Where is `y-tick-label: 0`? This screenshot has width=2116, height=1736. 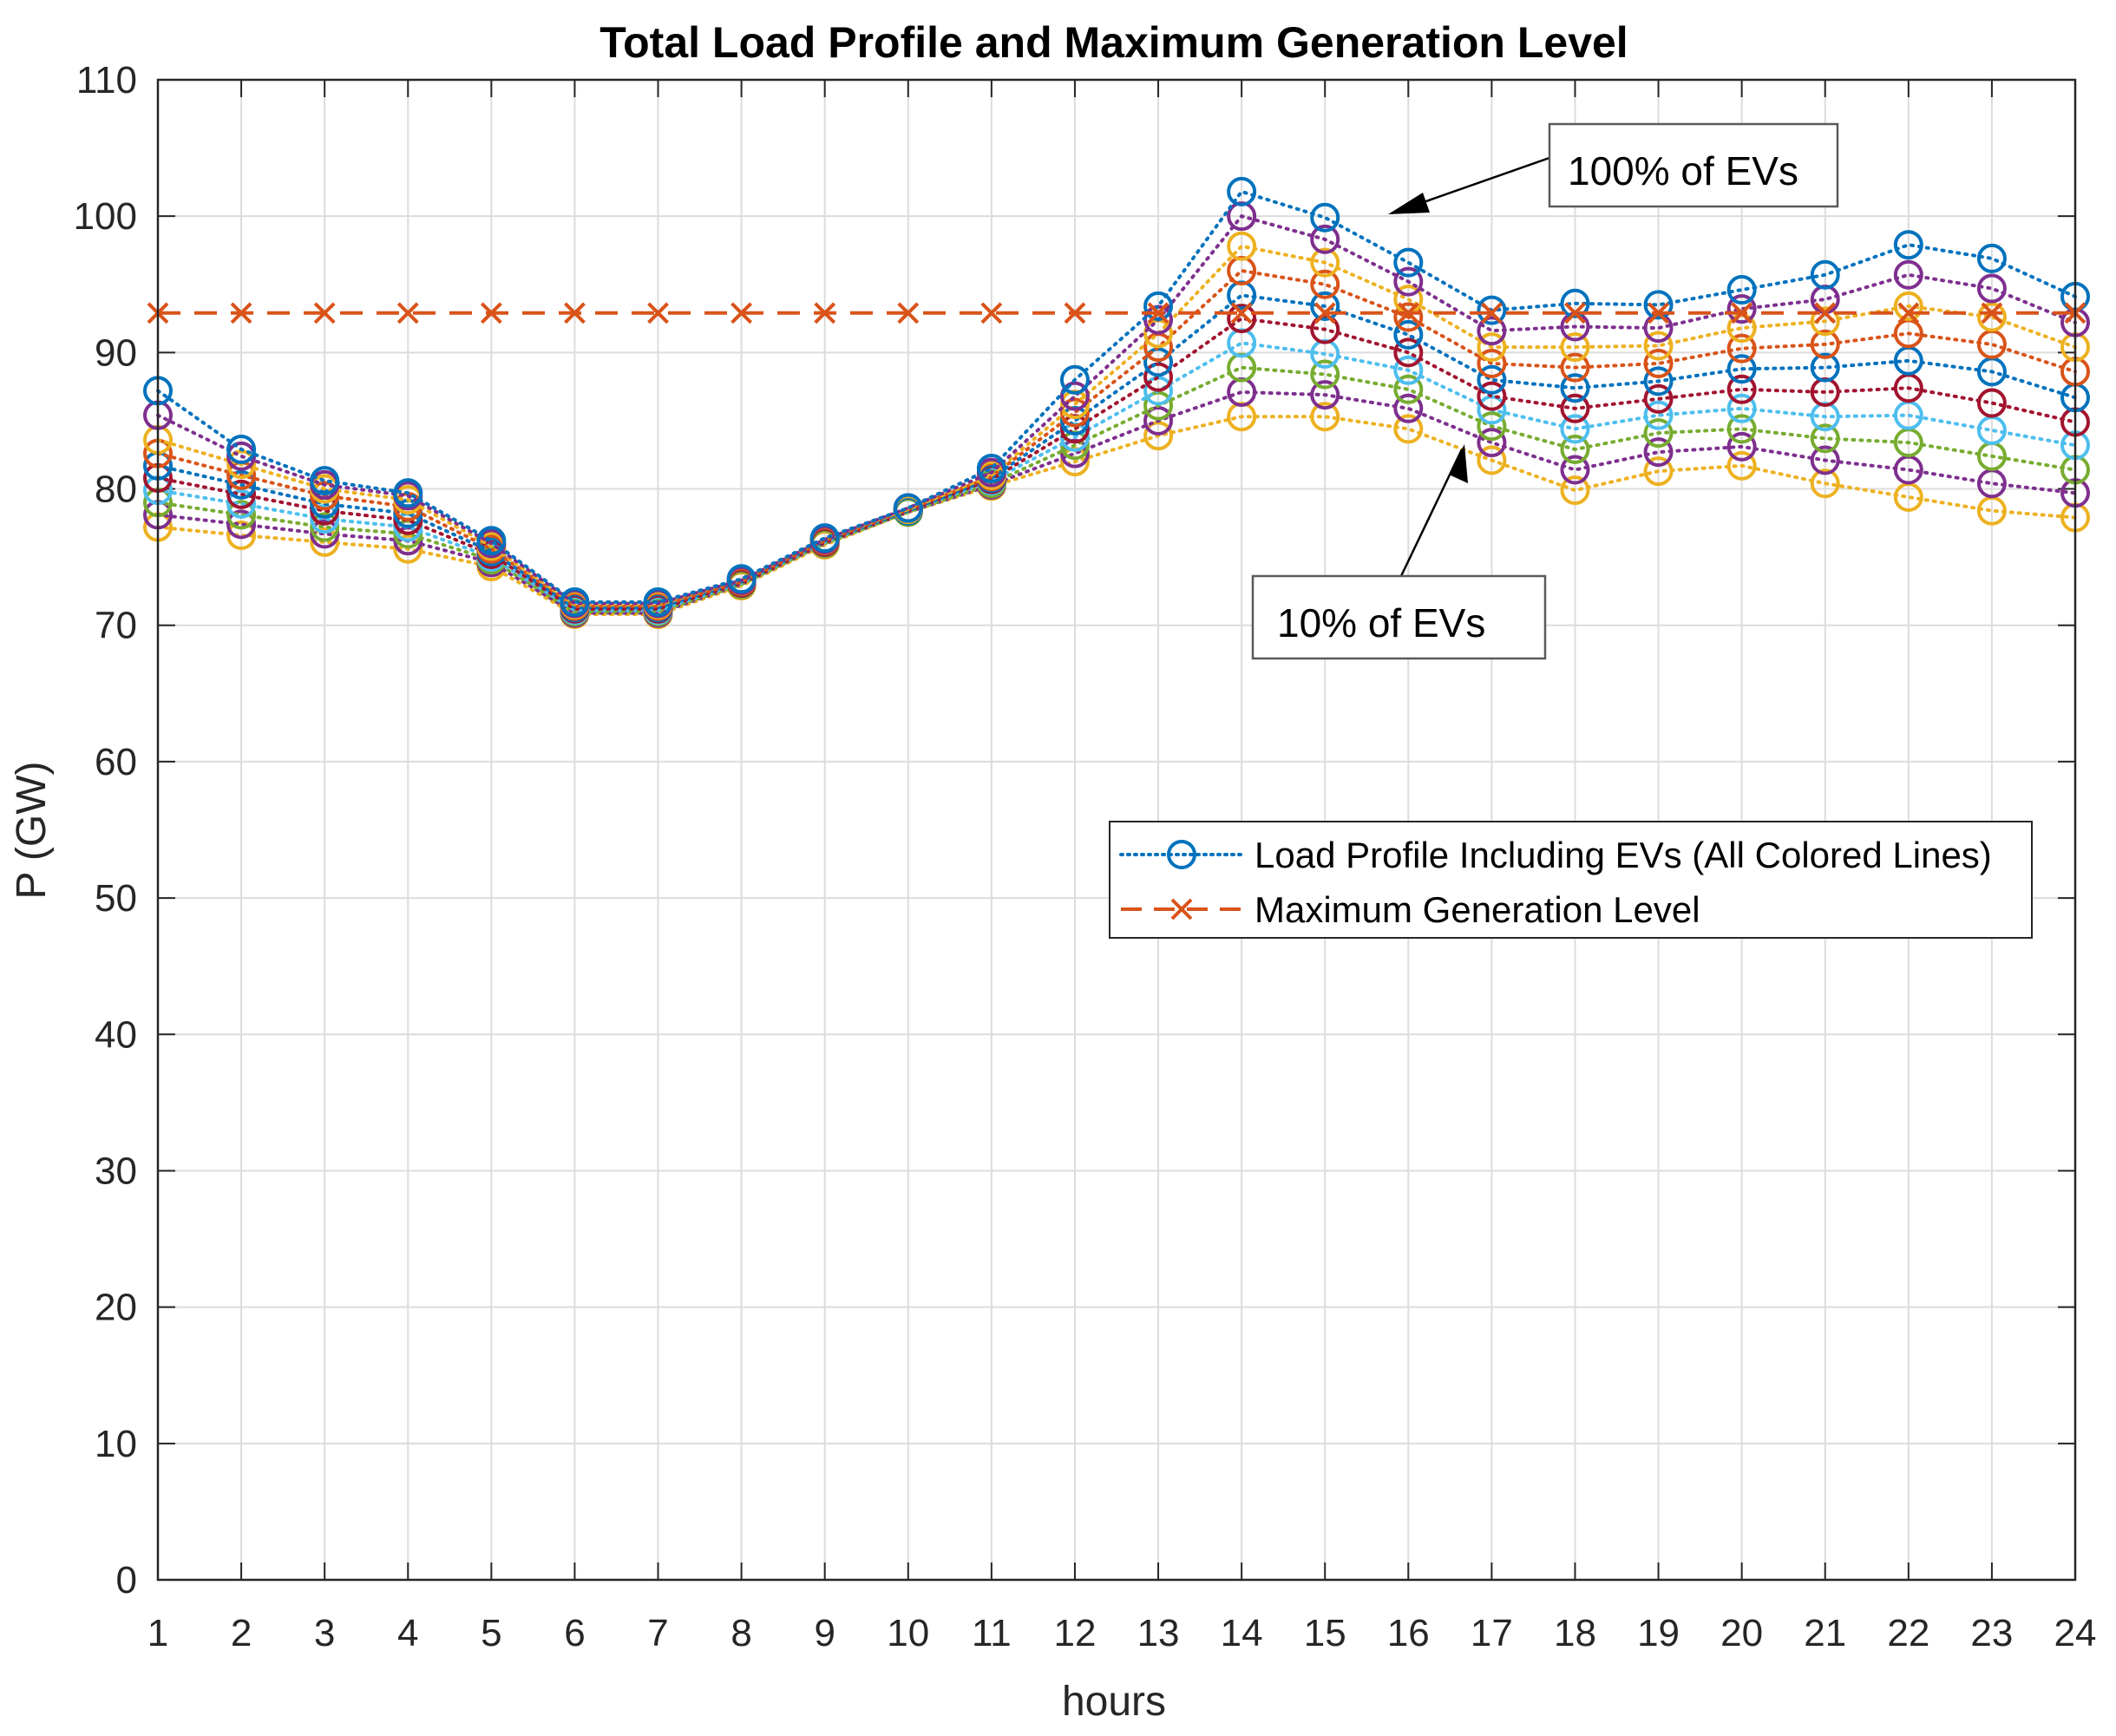 y-tick-label: 0 is located at coordinates (126, 1581).